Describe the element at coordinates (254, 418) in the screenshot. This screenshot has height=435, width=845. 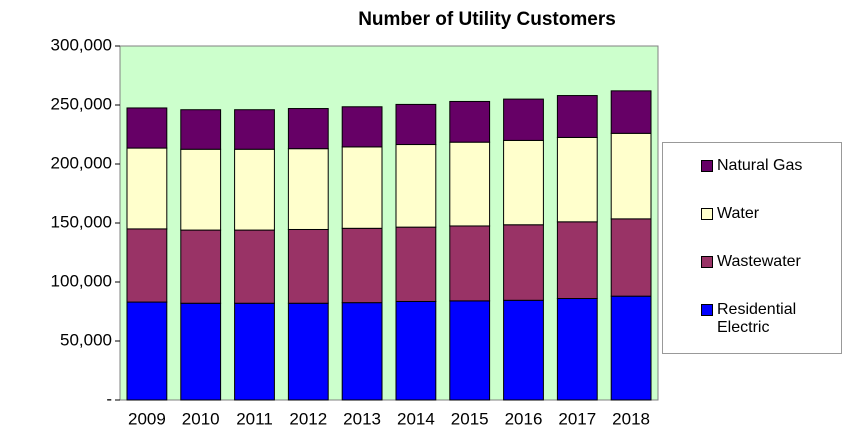
I see `x-tick-label: 2011` at that location.